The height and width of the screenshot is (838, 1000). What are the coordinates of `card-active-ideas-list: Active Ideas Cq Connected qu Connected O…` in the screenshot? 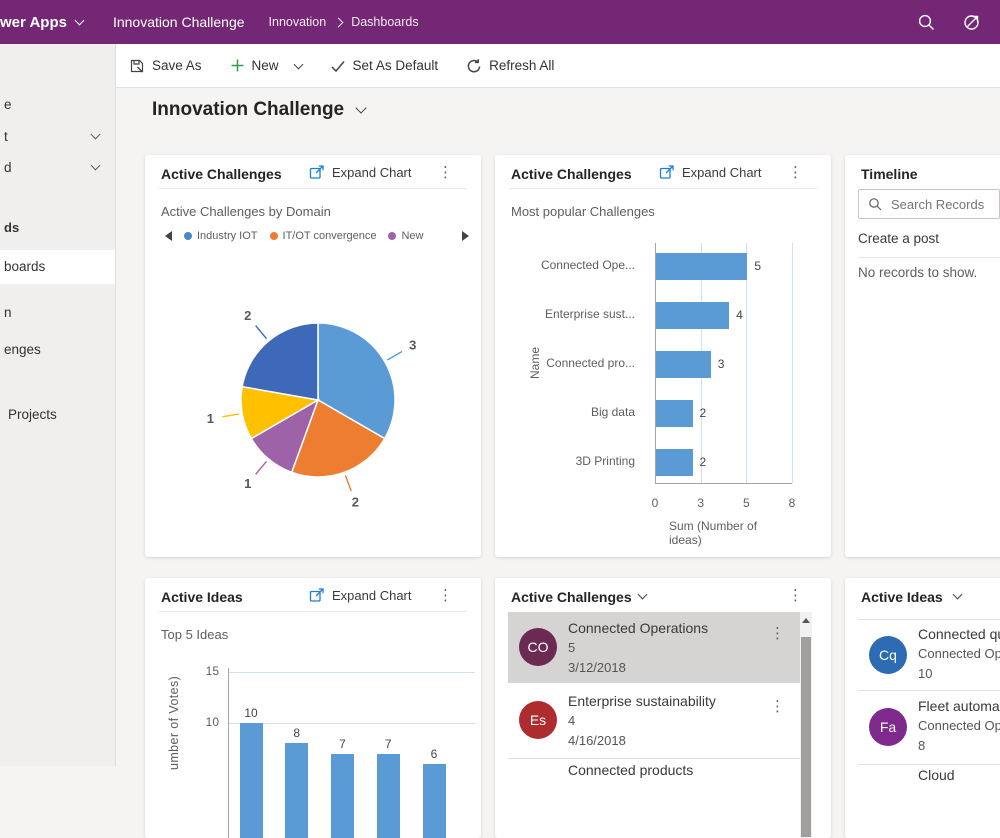 It's located at (922, 708).